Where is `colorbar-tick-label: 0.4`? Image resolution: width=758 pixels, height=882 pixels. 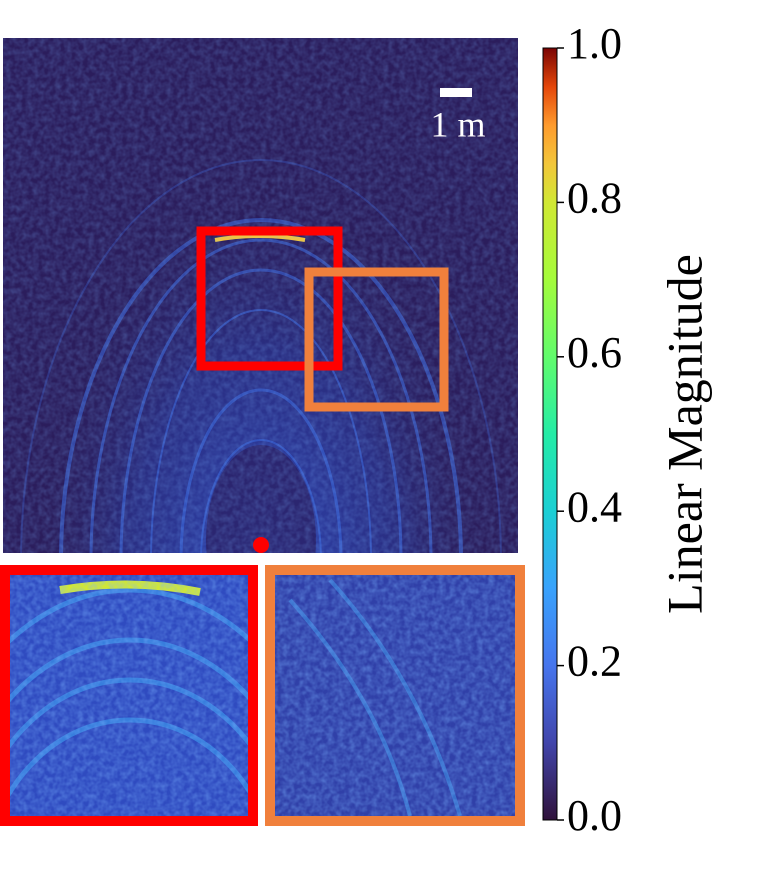 colorbar-tick-label: 0.4 is located at coordinates (594, 506).